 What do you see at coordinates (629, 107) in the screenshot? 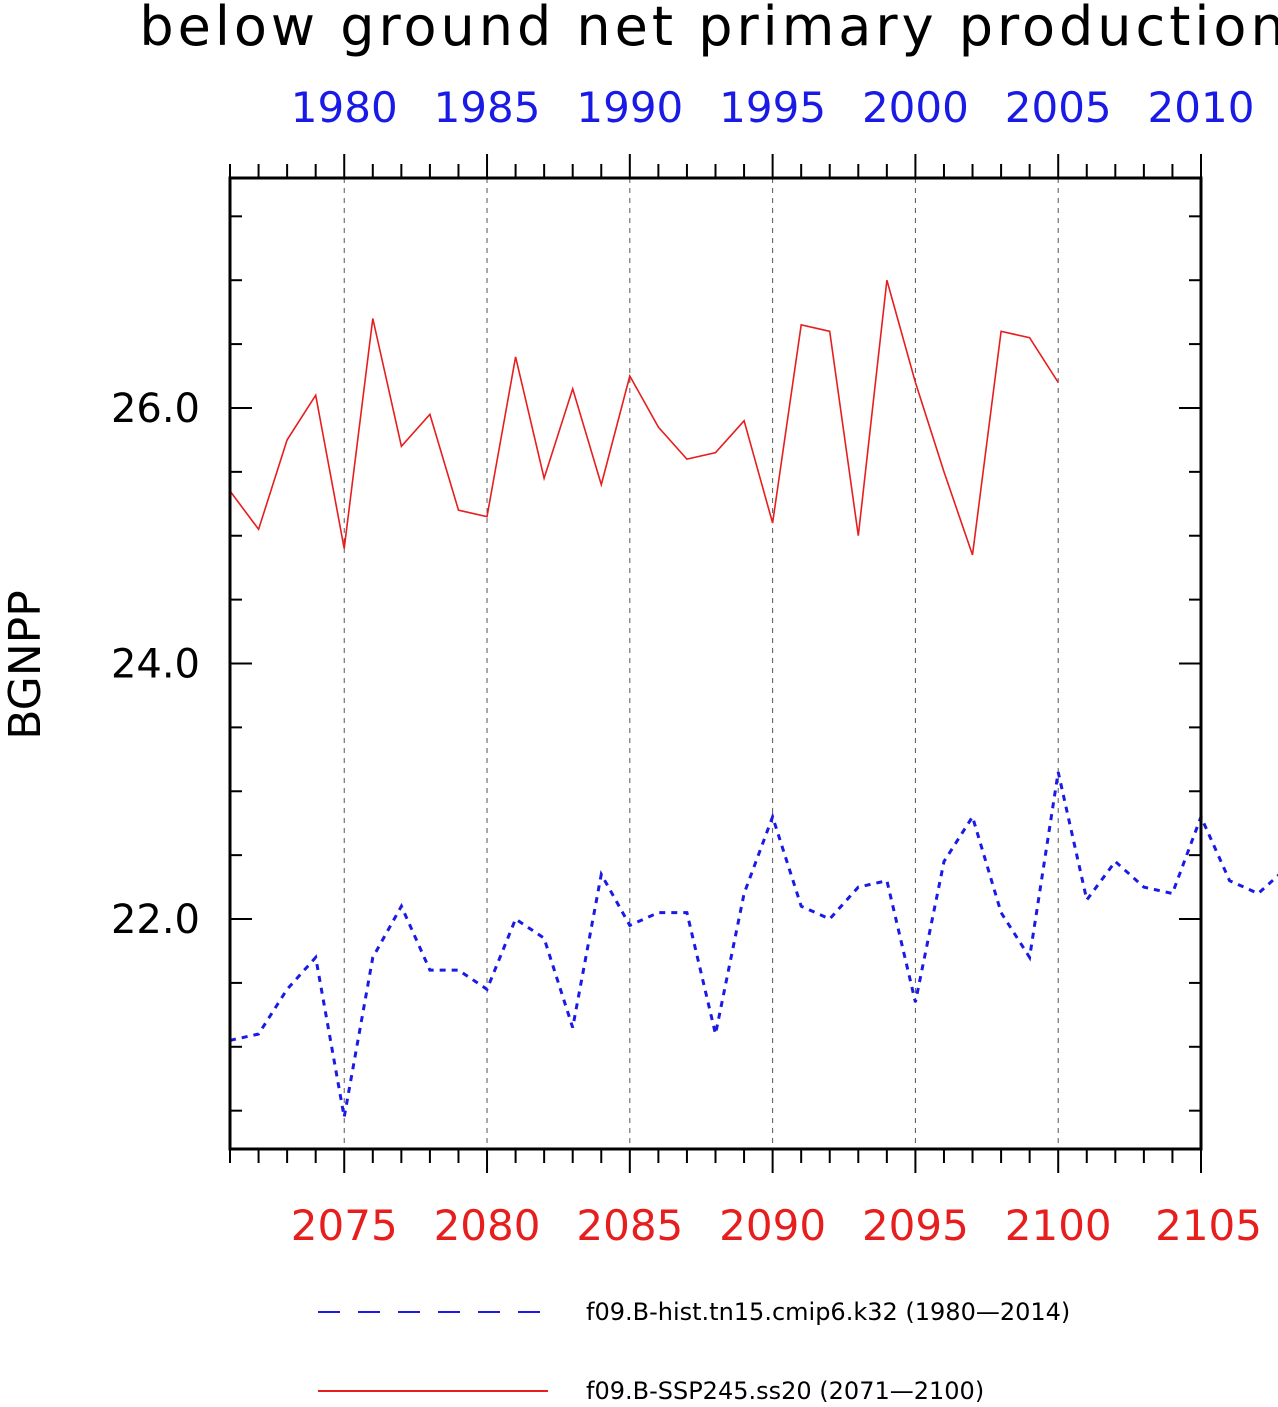
I see `top-tick-label-1990: 1990` at bounding box center [629, 107].